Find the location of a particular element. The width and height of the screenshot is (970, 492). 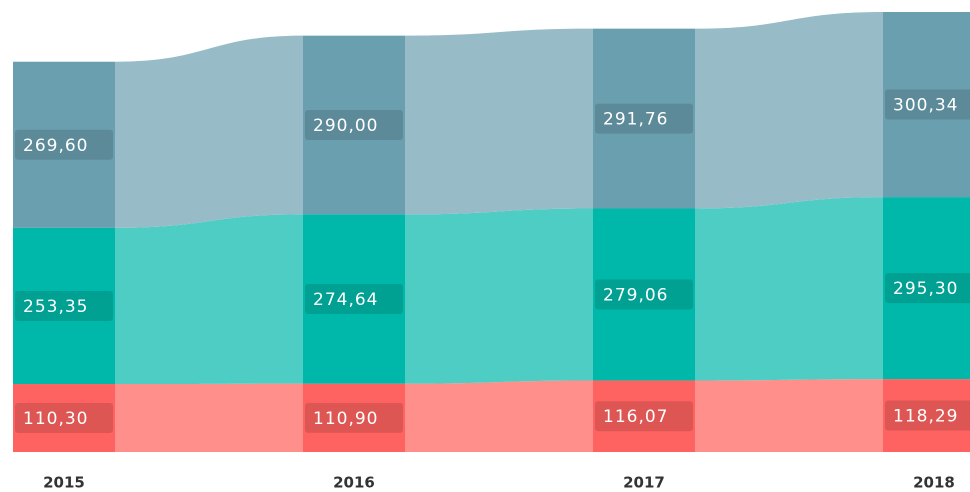

value-label: 291,76 is located at coordinates (635, 120).